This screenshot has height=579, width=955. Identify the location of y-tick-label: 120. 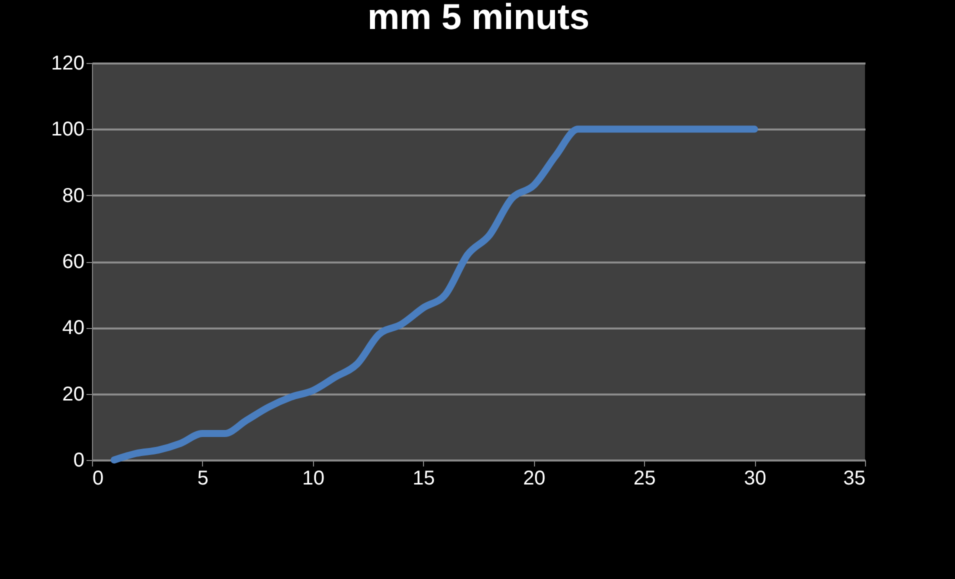
(67, 63).